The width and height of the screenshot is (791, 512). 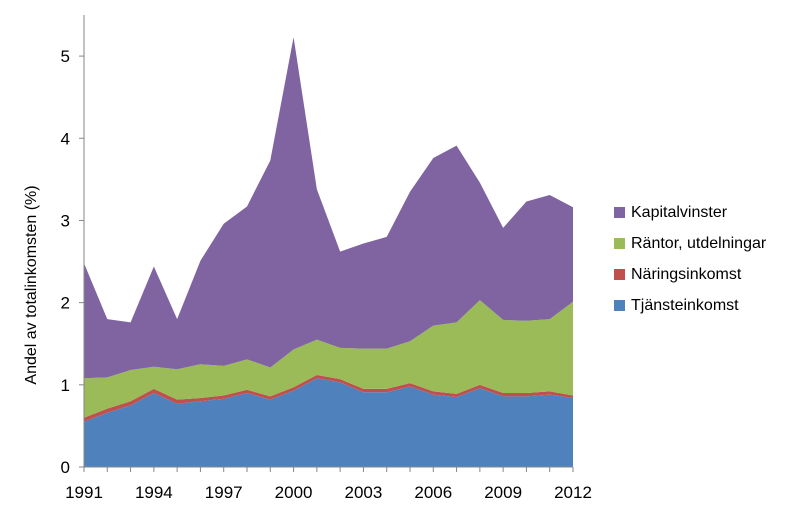 I want to click on x-tick-label: 2009, so click(x=503, y=492).